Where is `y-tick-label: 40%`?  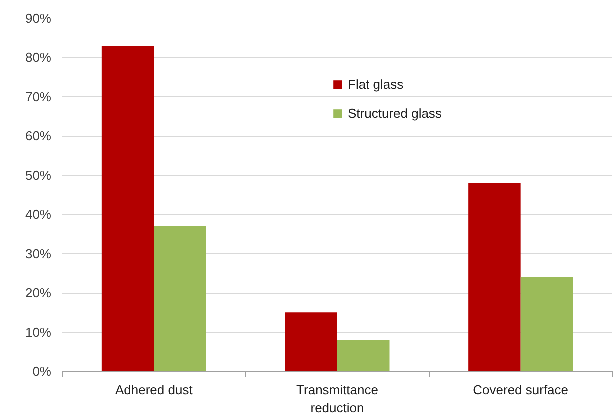
y-tick-label: 40% is located at coordinates (38, 214).